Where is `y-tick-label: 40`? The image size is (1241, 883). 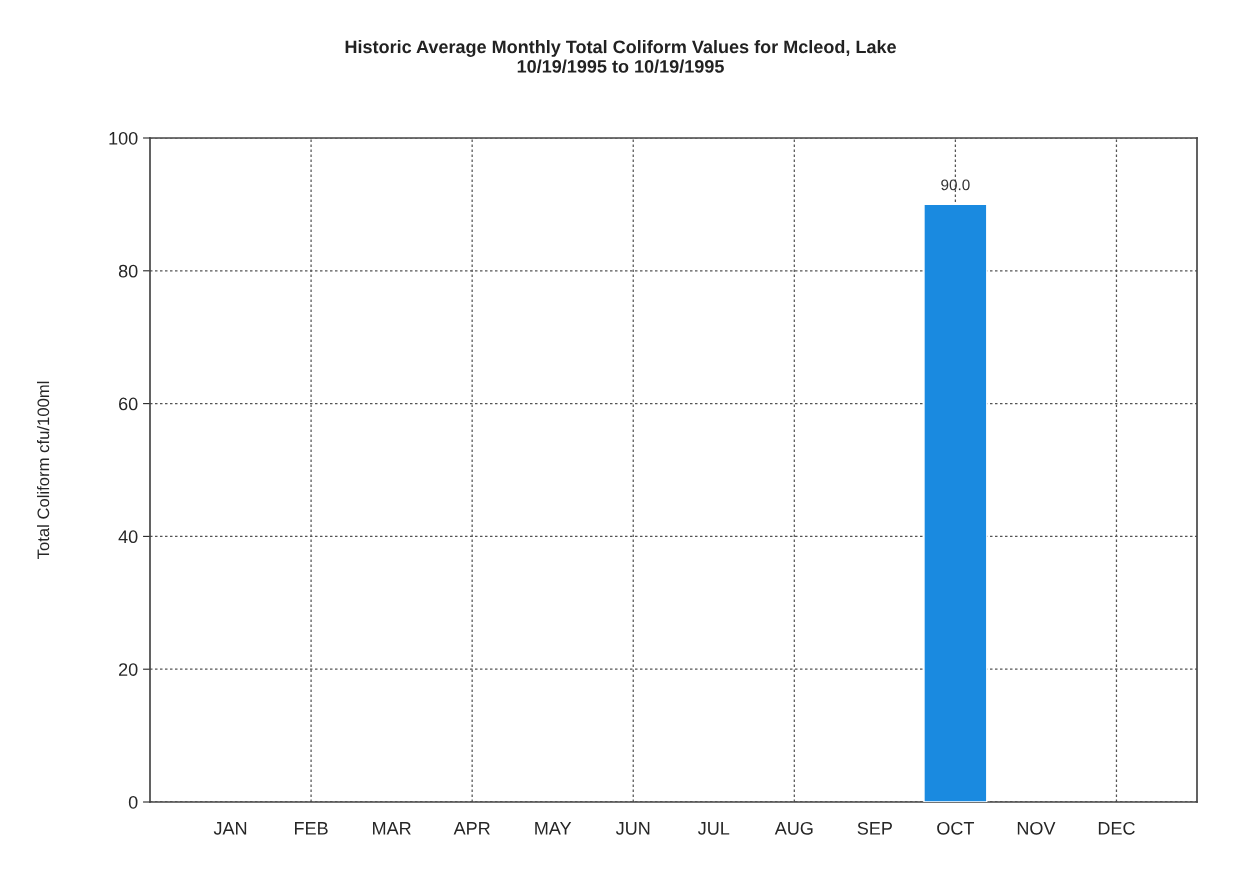
y-tick-label: 40 is located at coordinates (128, 537).